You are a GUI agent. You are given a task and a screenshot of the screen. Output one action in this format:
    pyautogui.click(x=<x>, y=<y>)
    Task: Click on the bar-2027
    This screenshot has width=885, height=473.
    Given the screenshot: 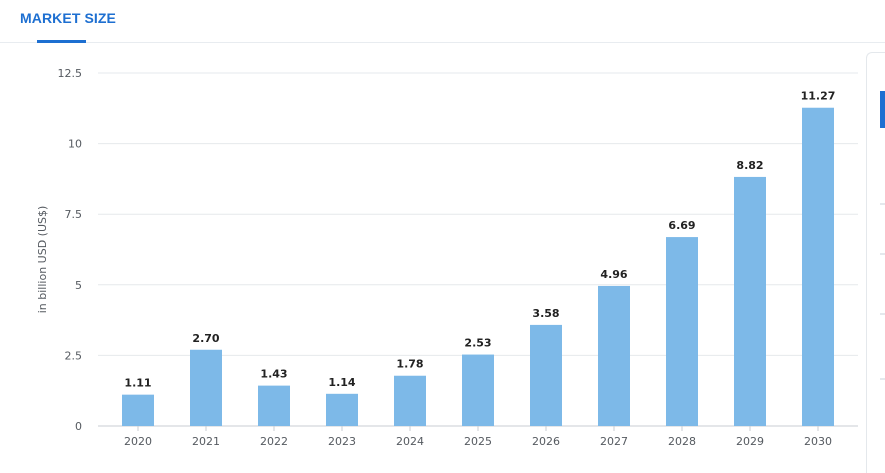 What is the action you would take?
    pyautogui.click(x=614, y=356)
    